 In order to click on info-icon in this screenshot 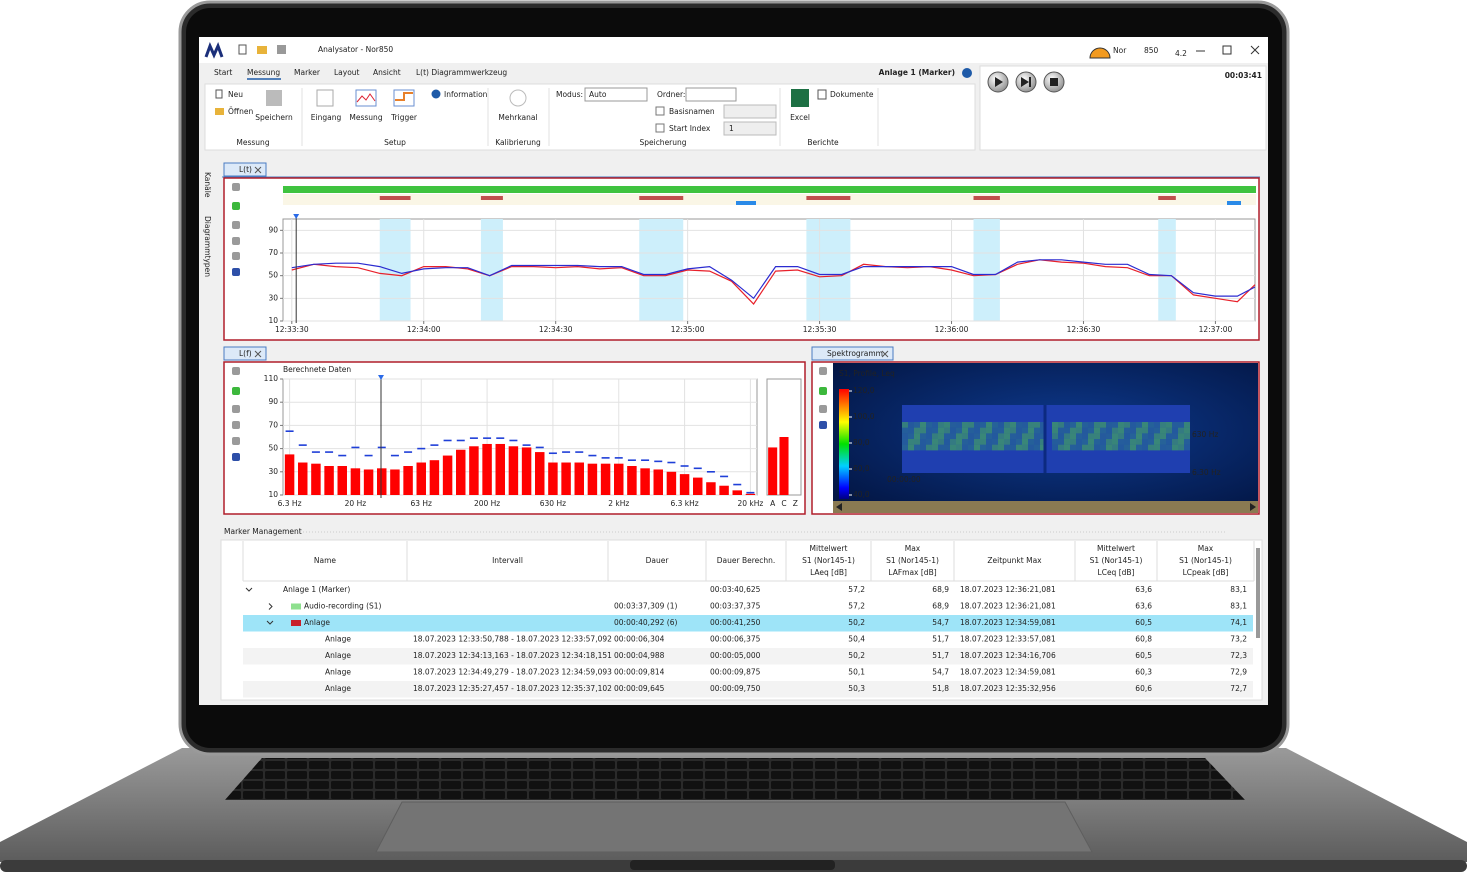, I will do `click(967, 73)`.